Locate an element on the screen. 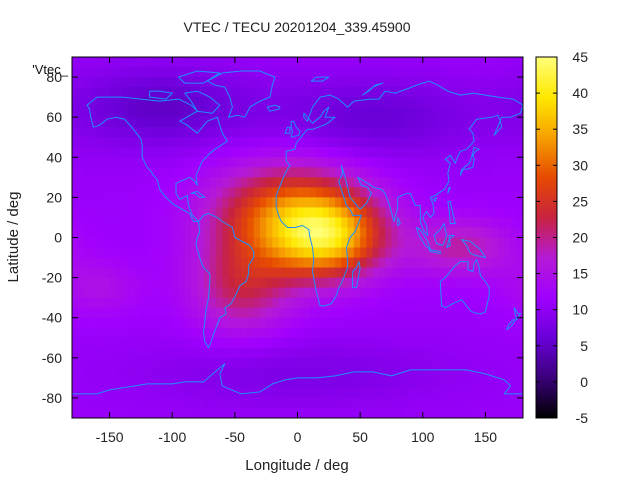 This screenshot has width=640, height=480. coastline-ellesmere-island is located at coordinates (199, 77).